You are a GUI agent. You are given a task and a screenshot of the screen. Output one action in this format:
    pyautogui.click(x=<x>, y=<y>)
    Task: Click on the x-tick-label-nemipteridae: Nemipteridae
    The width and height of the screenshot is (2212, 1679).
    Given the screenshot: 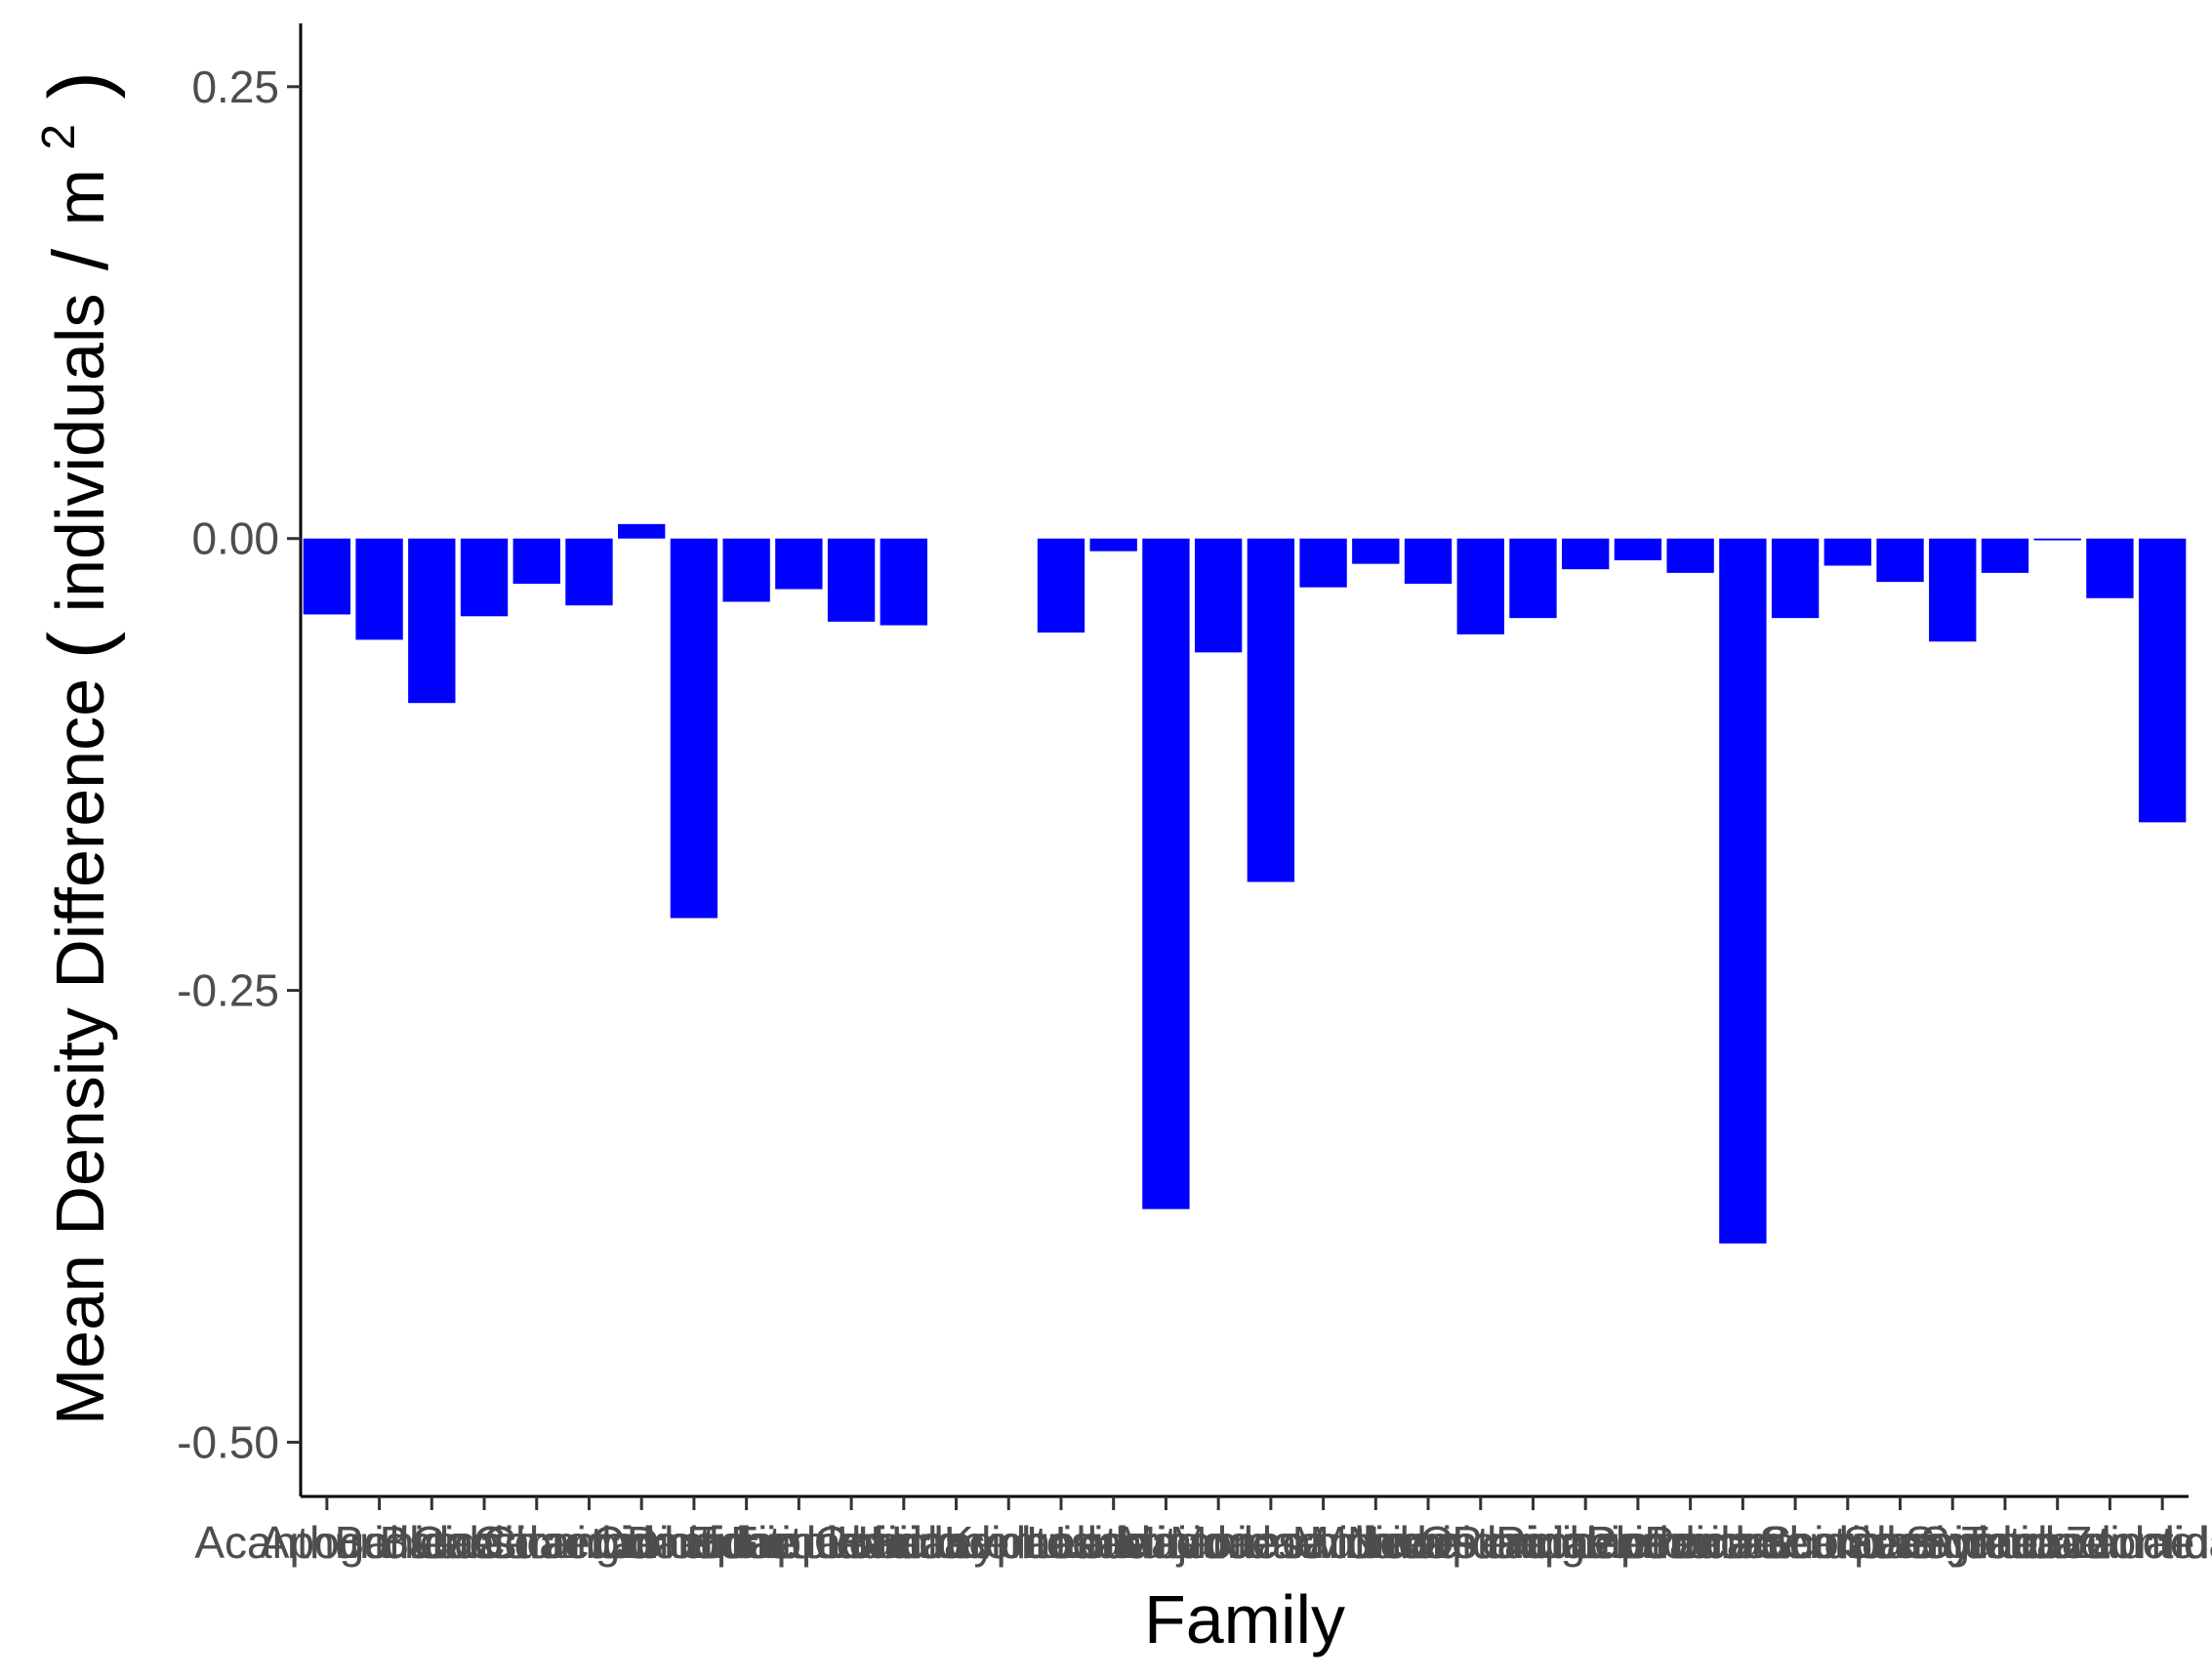 What is the action you would take?
    pyautogui.click(x=1481, y=1542)
    